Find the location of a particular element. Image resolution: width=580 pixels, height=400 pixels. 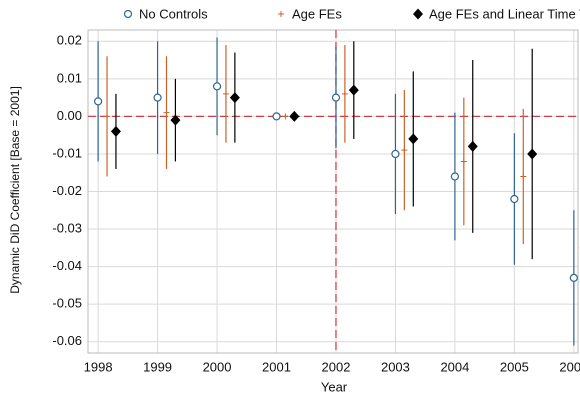

x-tick-label: 2006 is located at coordinates (569, 366).